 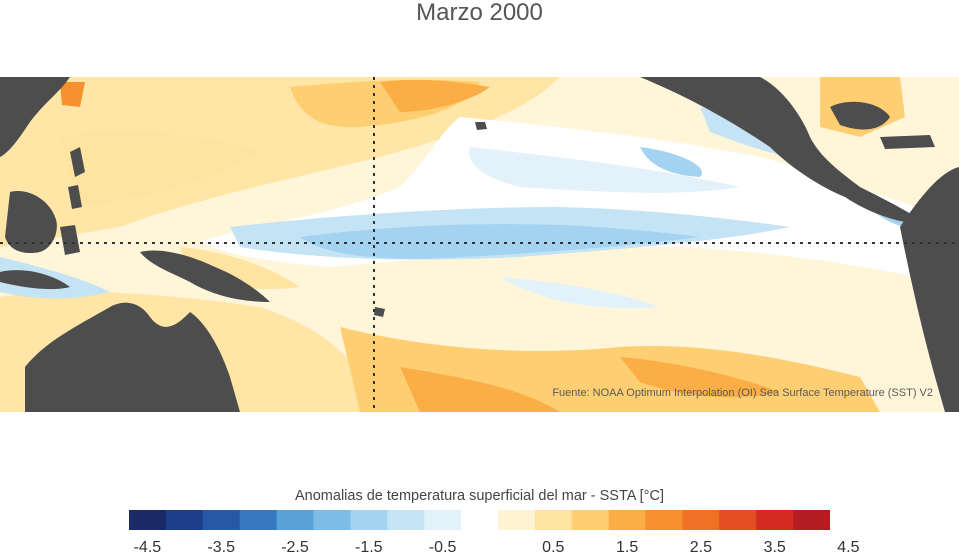 I want to click on land-borneo, so click(x=31, y=222).